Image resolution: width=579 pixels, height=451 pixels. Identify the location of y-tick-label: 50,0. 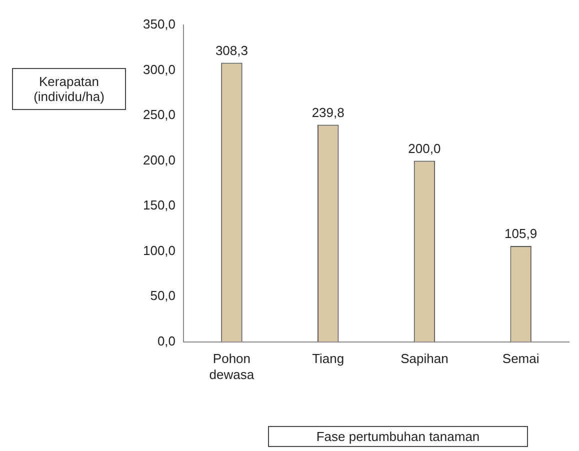
(163, 296).